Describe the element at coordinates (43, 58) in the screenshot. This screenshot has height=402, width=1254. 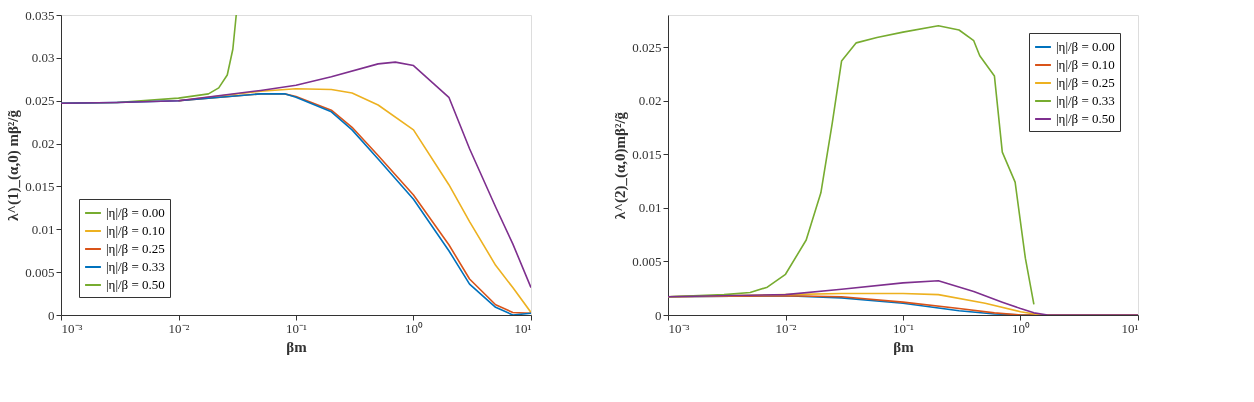
I see `y-tick-label: 0.03` at that location.